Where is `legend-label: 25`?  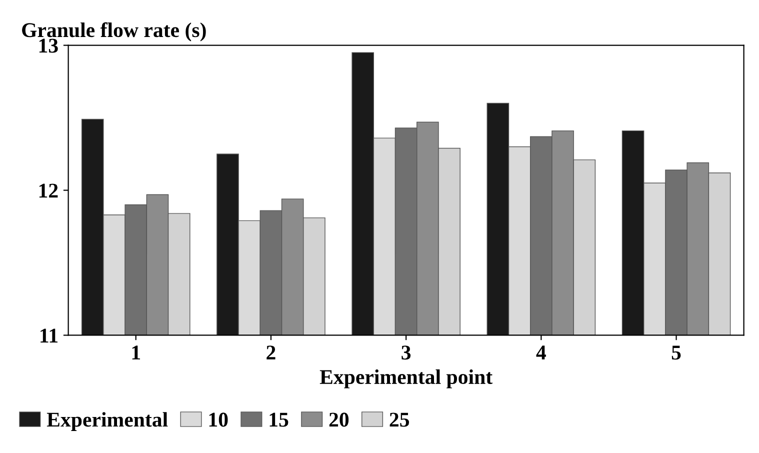
legend-label: 25 is located at coordinates (400, 419).